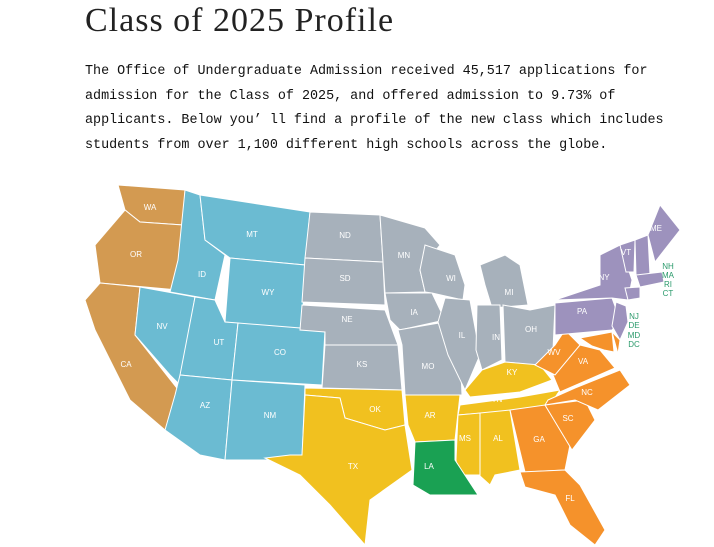  I want to click on state-label: PA, so click(582, 311).